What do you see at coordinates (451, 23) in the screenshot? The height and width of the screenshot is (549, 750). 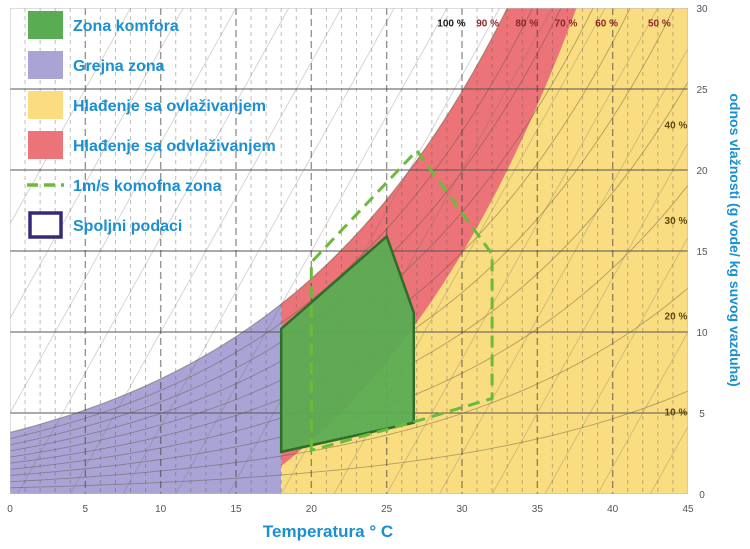 I see `rh-label-100: 100 %` at bounding box center [451, 23].